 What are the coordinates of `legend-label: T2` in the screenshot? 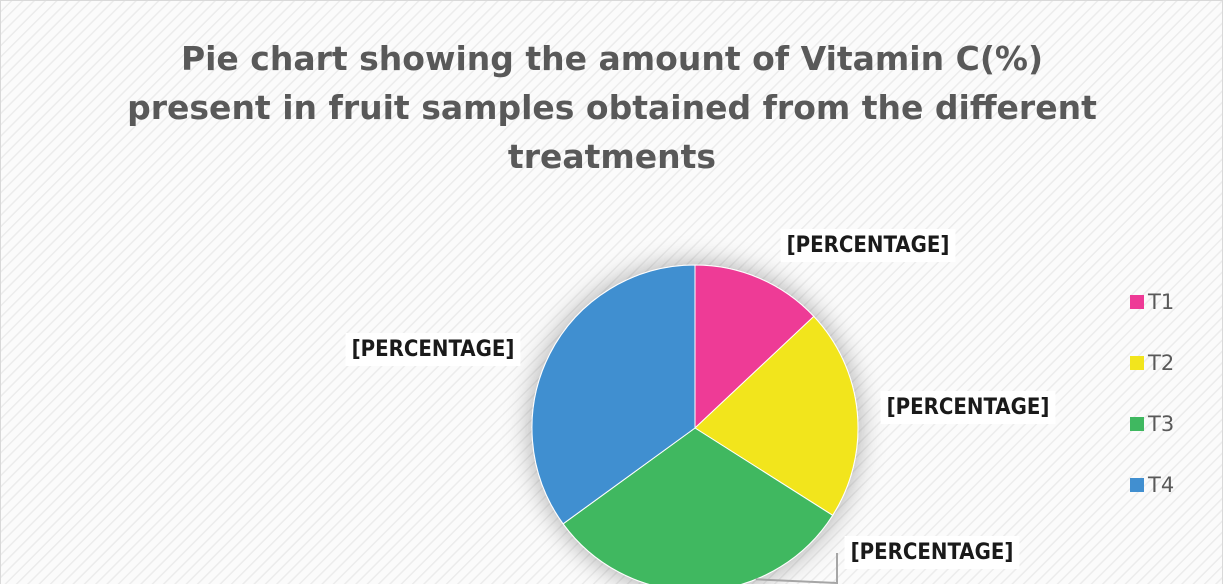 It's located at (1160, 363).